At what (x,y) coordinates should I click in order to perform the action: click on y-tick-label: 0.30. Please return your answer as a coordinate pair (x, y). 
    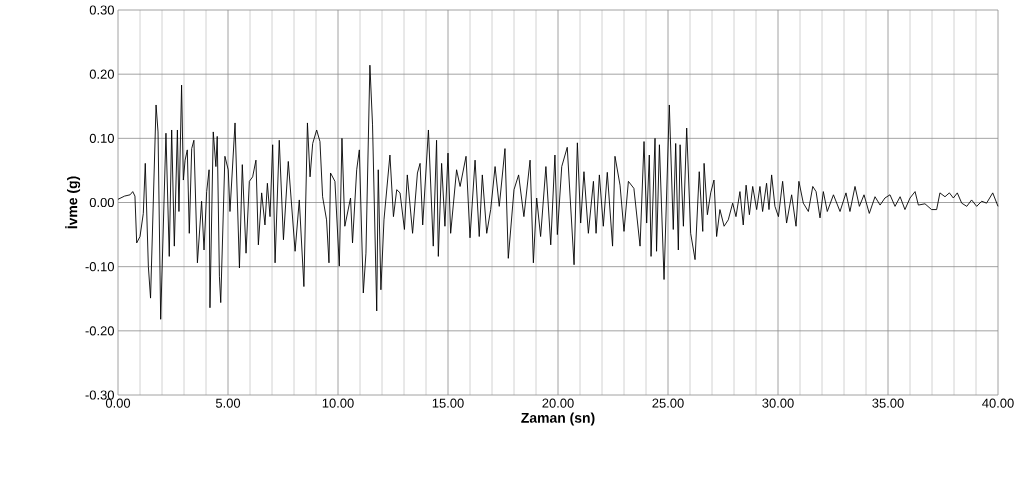
    Looking at the image, I should click on (101, 10).